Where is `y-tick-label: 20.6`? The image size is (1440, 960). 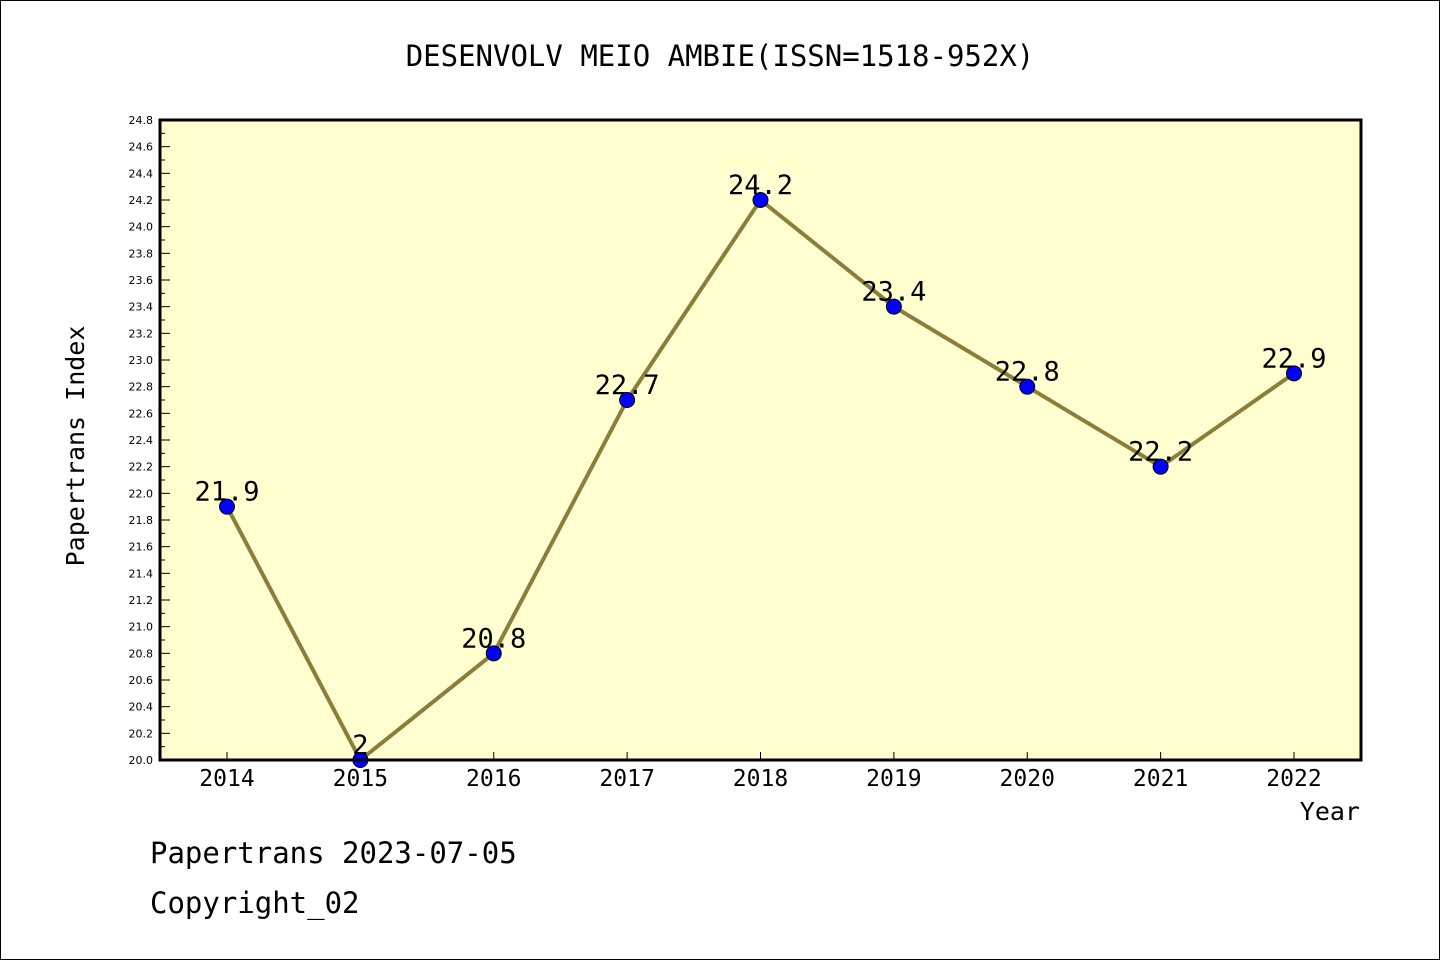
y-tick-label: 20.6 is located at coordinates (141, 680).